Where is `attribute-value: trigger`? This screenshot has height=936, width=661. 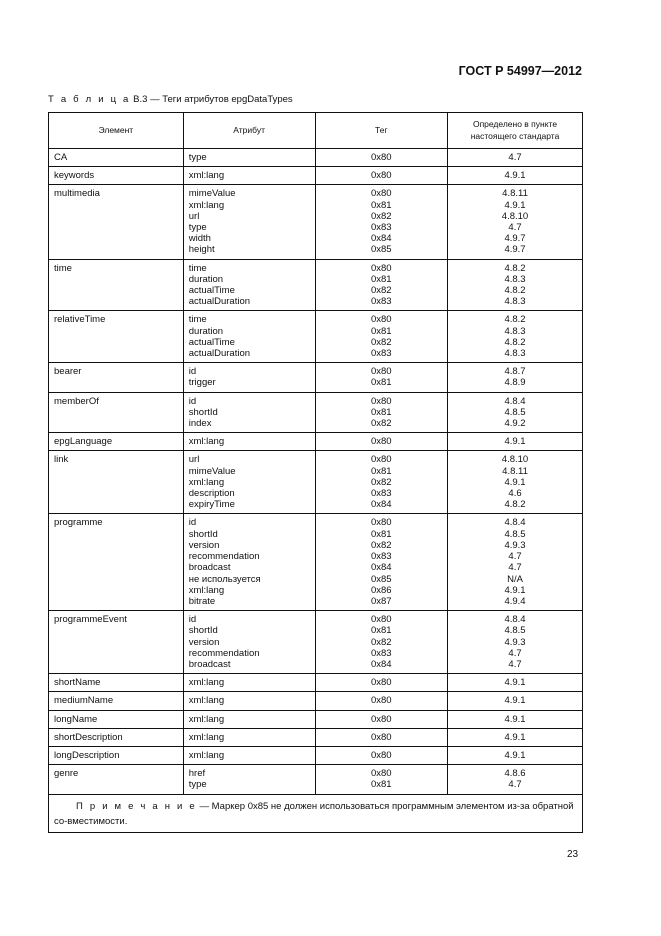
attribute-value: trigger is located at coordinates (202, 383).